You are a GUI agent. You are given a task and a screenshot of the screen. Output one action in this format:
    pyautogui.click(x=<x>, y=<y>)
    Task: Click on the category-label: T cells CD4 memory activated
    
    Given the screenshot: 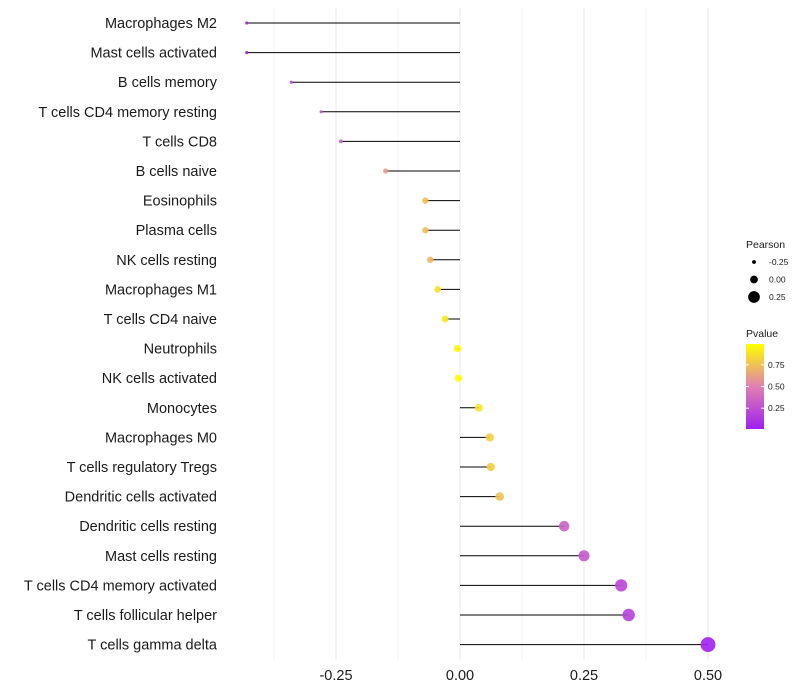 What is the action you would take?
    pyautogui.click(x=120, y=586)
    